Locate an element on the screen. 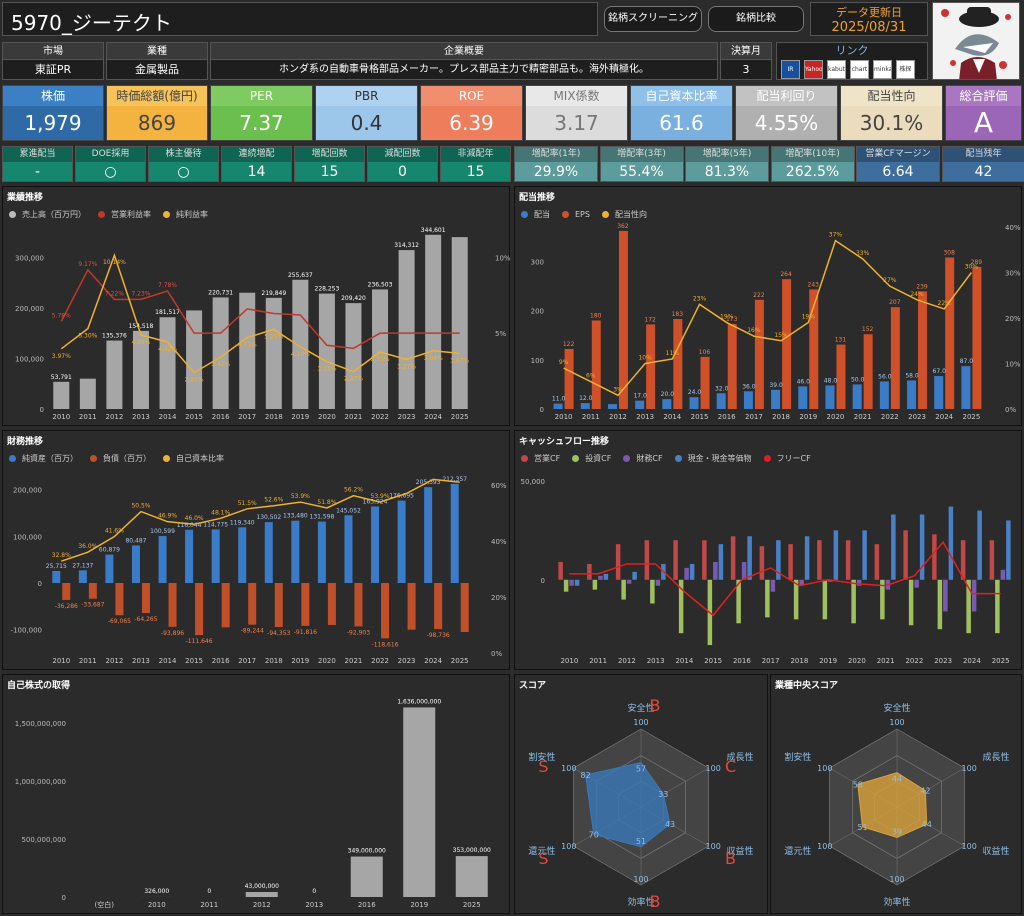 The image size is (1024, 916). buyback-label: 353,000,000 is located at coordinates (472, 850).